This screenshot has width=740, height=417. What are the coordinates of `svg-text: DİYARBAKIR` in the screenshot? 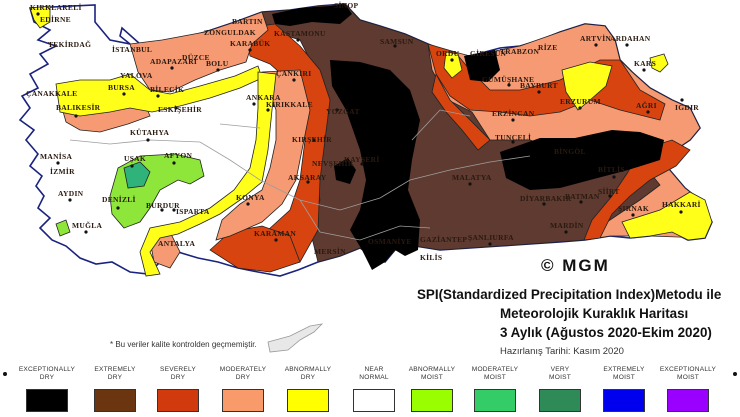 It's located at (546, 198).